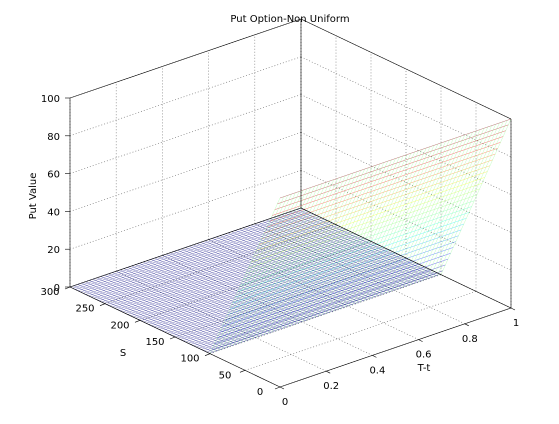 This screenshot has width=559, height=424. Describe the element at coordinates (225, 375) in the screenshot. I see `y-tick-label: 50` at that location.